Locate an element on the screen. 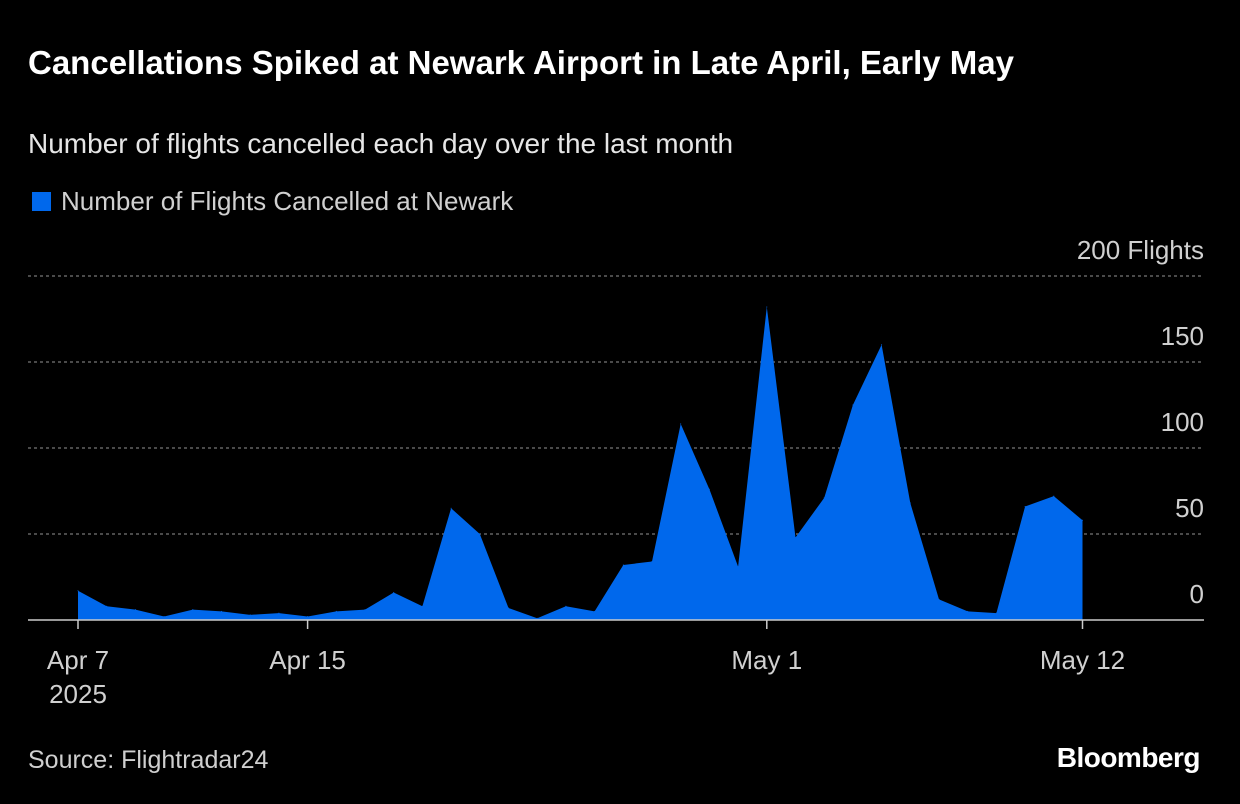 The width and height of the screenshot is (1240, 804). x-tick-label: Apr 15 is located at coordinates (307, 660).